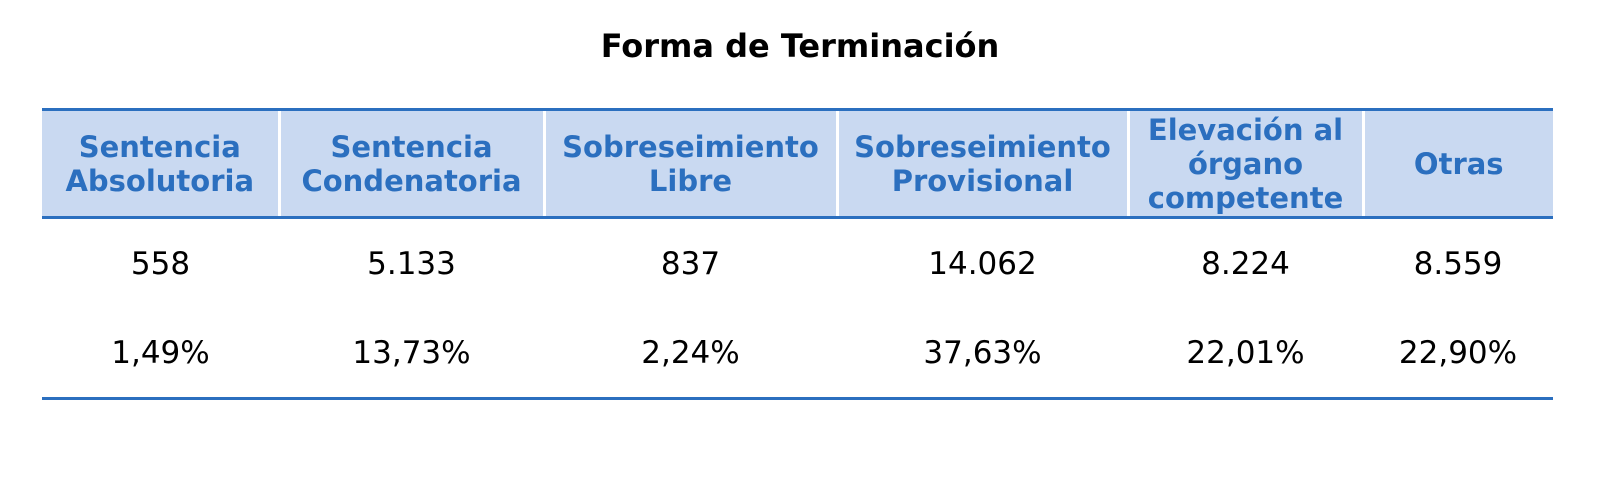 The width and height of the screenshot is (1600, 501). I want to click on table-title: Forma de Terminación, so click(800, 46).